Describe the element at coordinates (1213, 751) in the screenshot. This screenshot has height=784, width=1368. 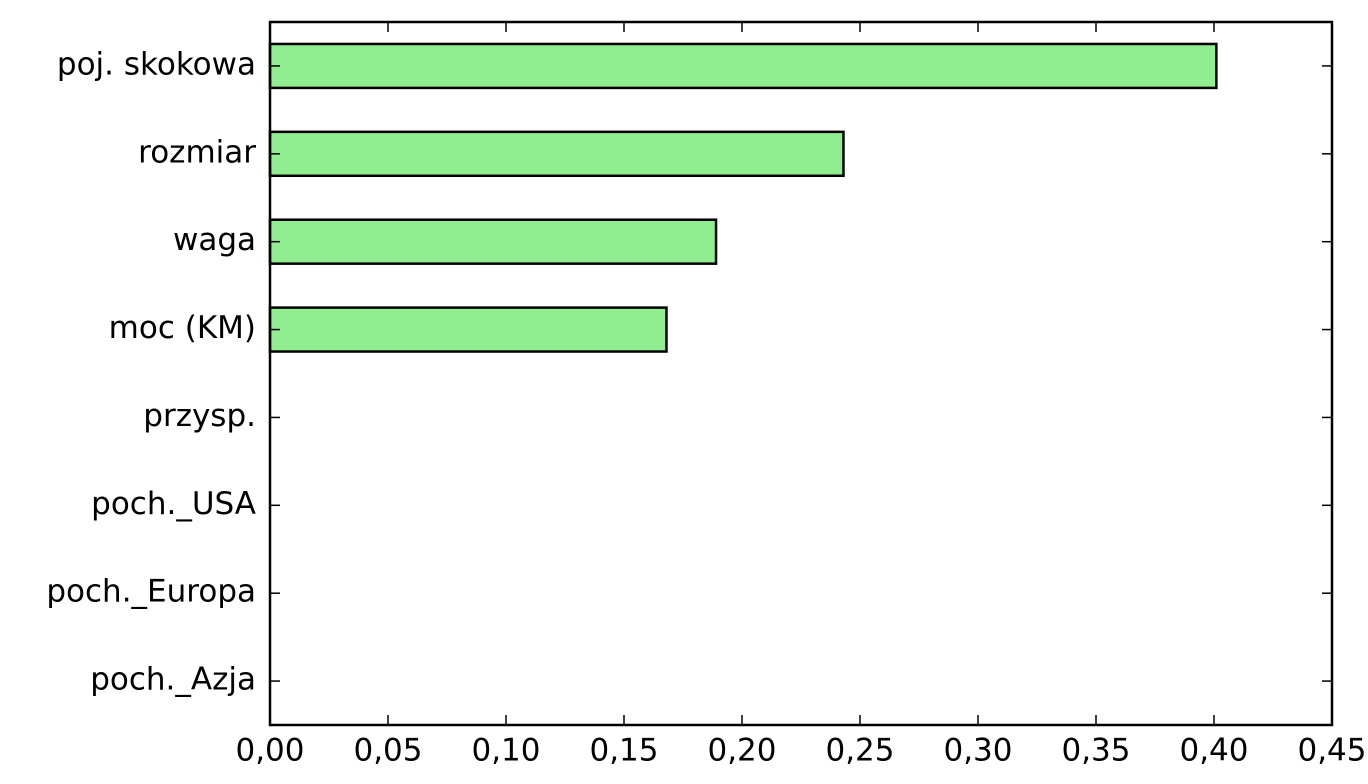
I see `x-tick-label: 0,40` at that location.